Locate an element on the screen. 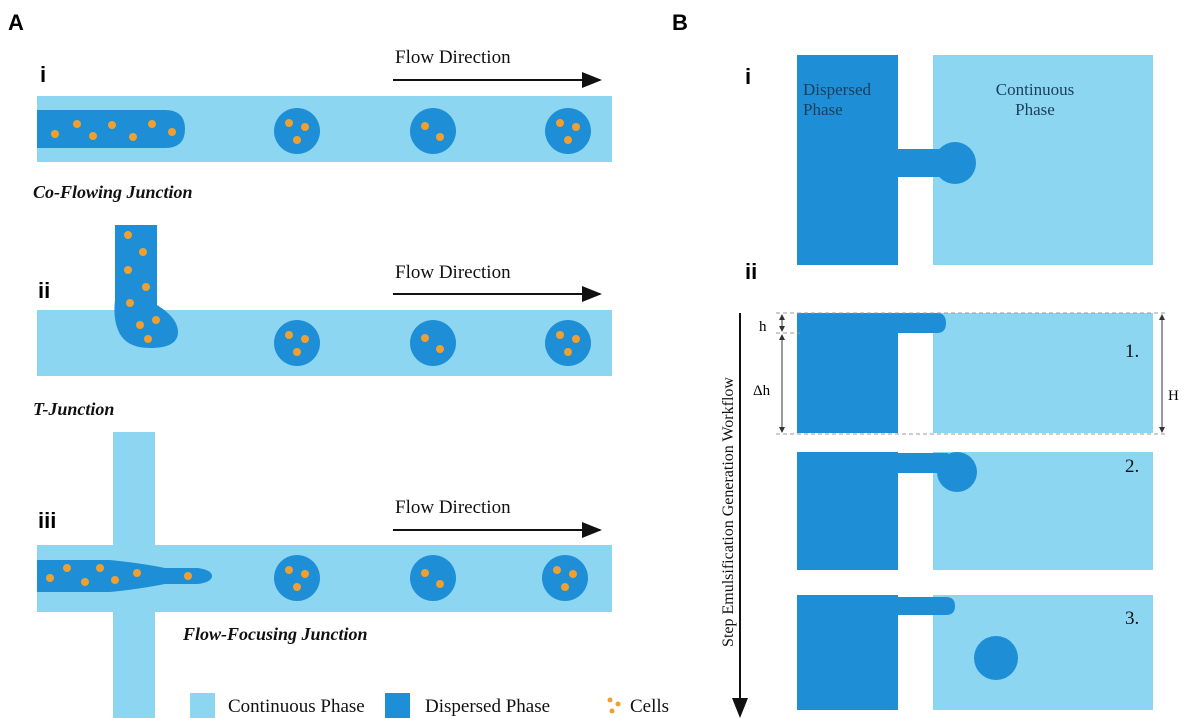 The image size is (1182, 718). dispersed-label: Dispersed Phase is located at coordinates (837, 99).